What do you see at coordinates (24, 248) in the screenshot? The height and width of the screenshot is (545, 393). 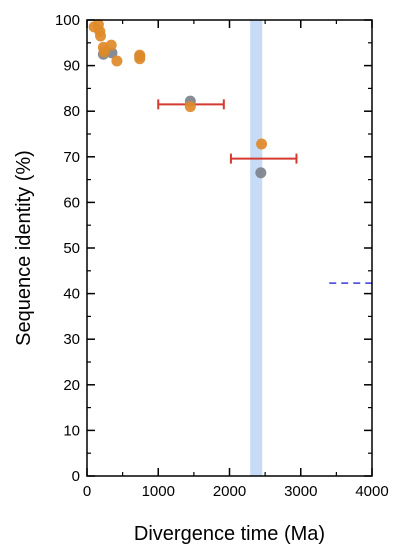 I see `y-axis-title: Sequence identity (%)` at bounding box center [24, 248].